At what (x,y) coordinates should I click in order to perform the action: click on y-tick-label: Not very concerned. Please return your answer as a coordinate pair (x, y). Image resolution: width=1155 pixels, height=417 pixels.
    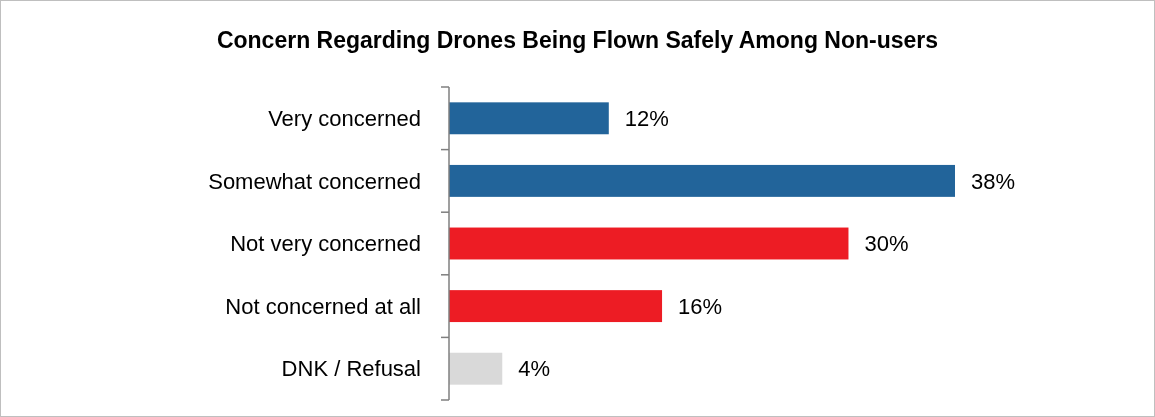
    Looking at the image, I should click on (325, 244).